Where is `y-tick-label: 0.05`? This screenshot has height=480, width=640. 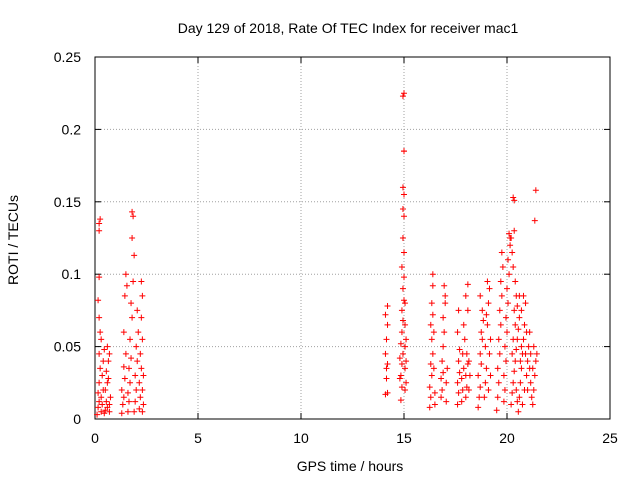 y-tick-label: 0.05 is located at coordinates (67, 347).